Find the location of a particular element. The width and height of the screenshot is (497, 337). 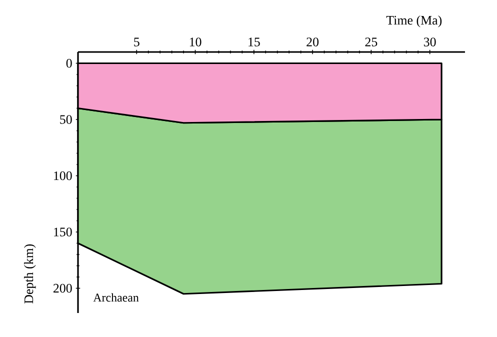

x-tick-label: 30 is located at coordinates (430, 42).